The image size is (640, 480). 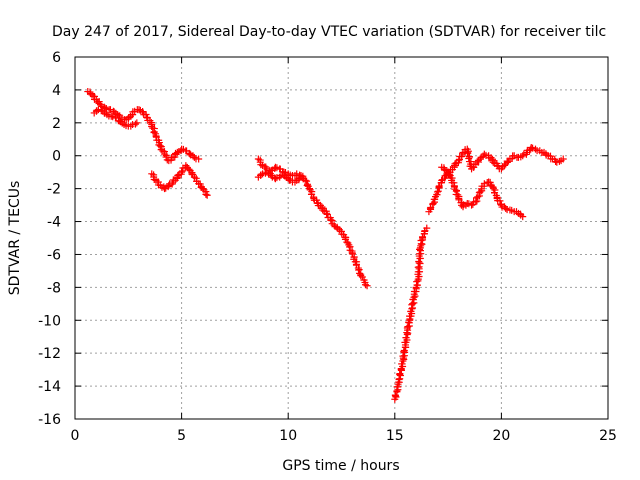 I want to click on series-track-d, so click(x=411, y=313).